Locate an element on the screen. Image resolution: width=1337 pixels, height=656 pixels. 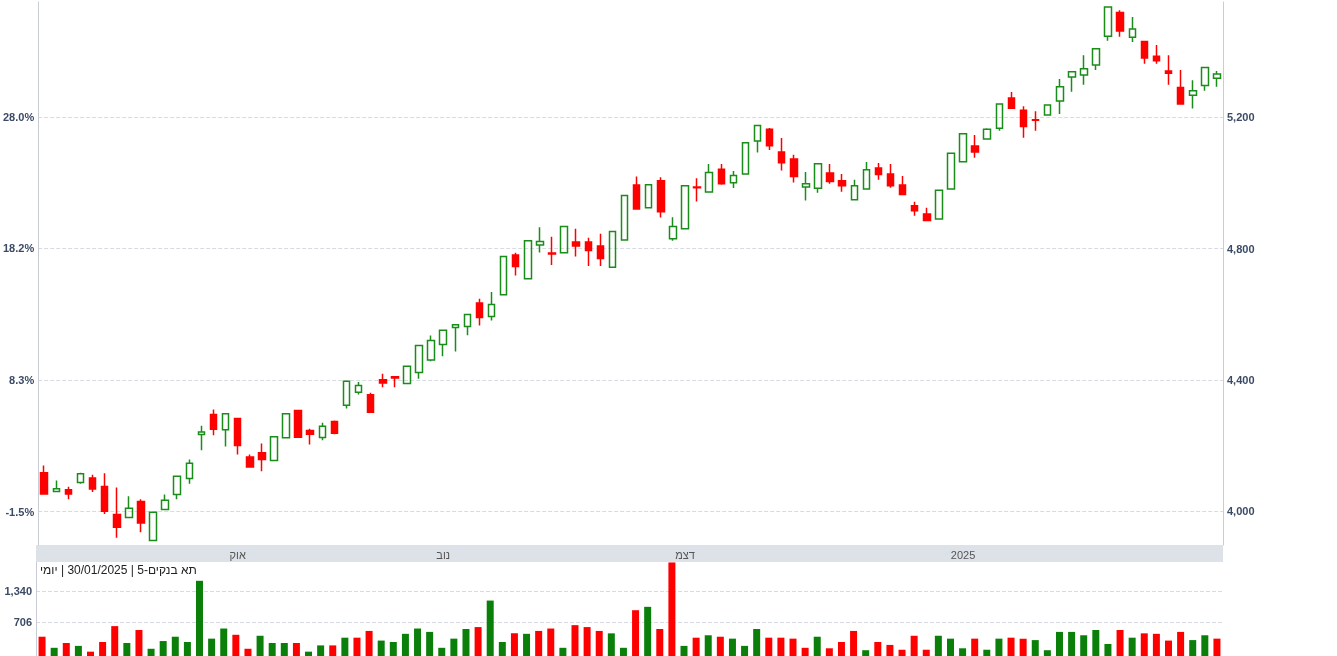
y-tick-label: 8.3% is located at coordinates (22, 380).